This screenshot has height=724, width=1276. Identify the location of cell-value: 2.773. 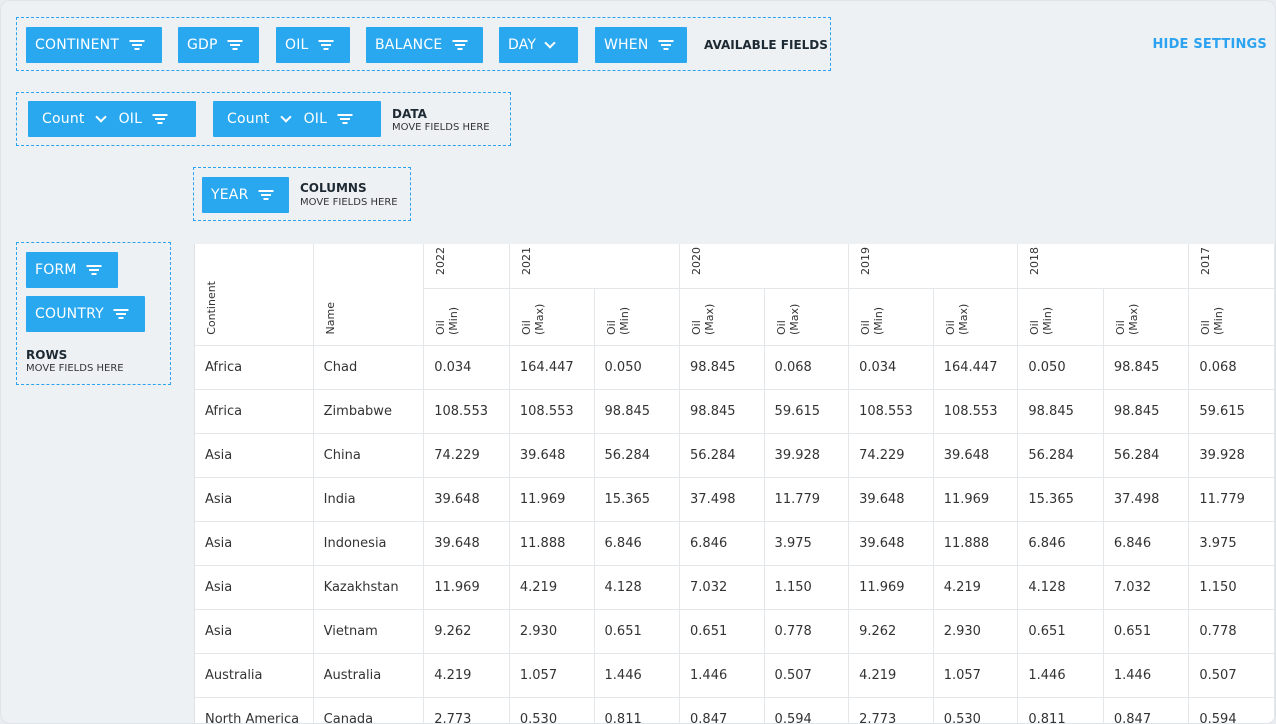
(466, 710).